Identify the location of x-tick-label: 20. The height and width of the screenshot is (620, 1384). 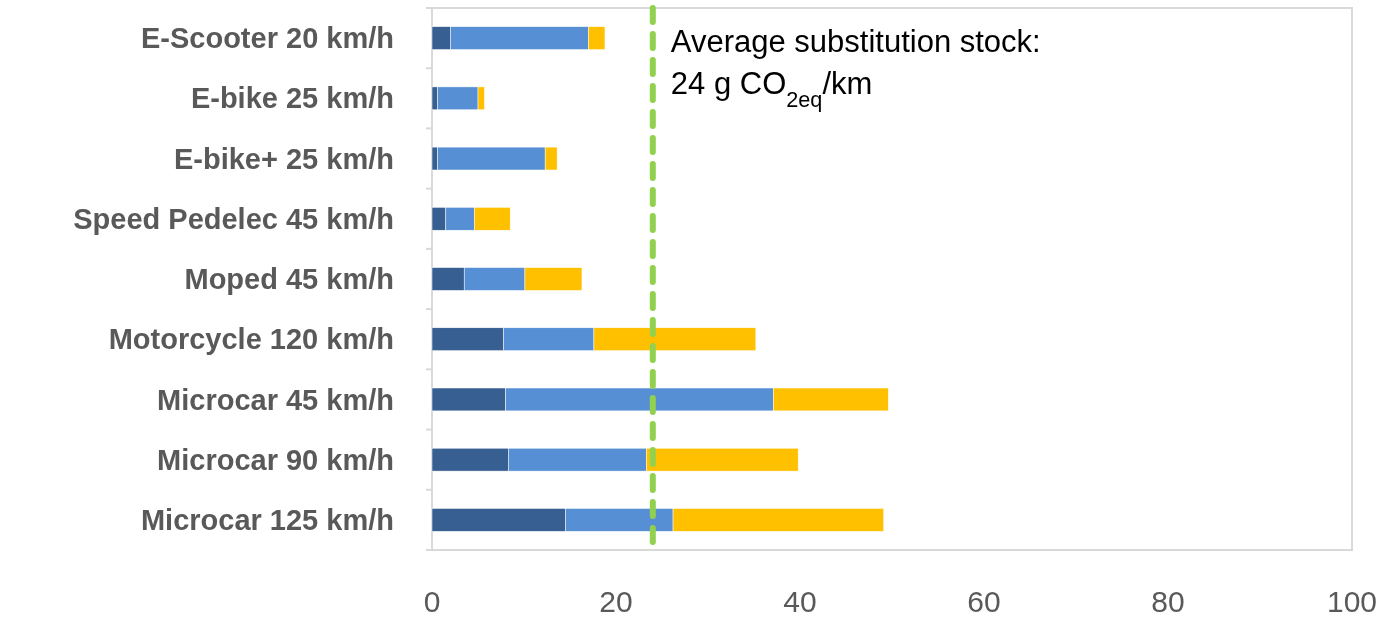
(616, 601).